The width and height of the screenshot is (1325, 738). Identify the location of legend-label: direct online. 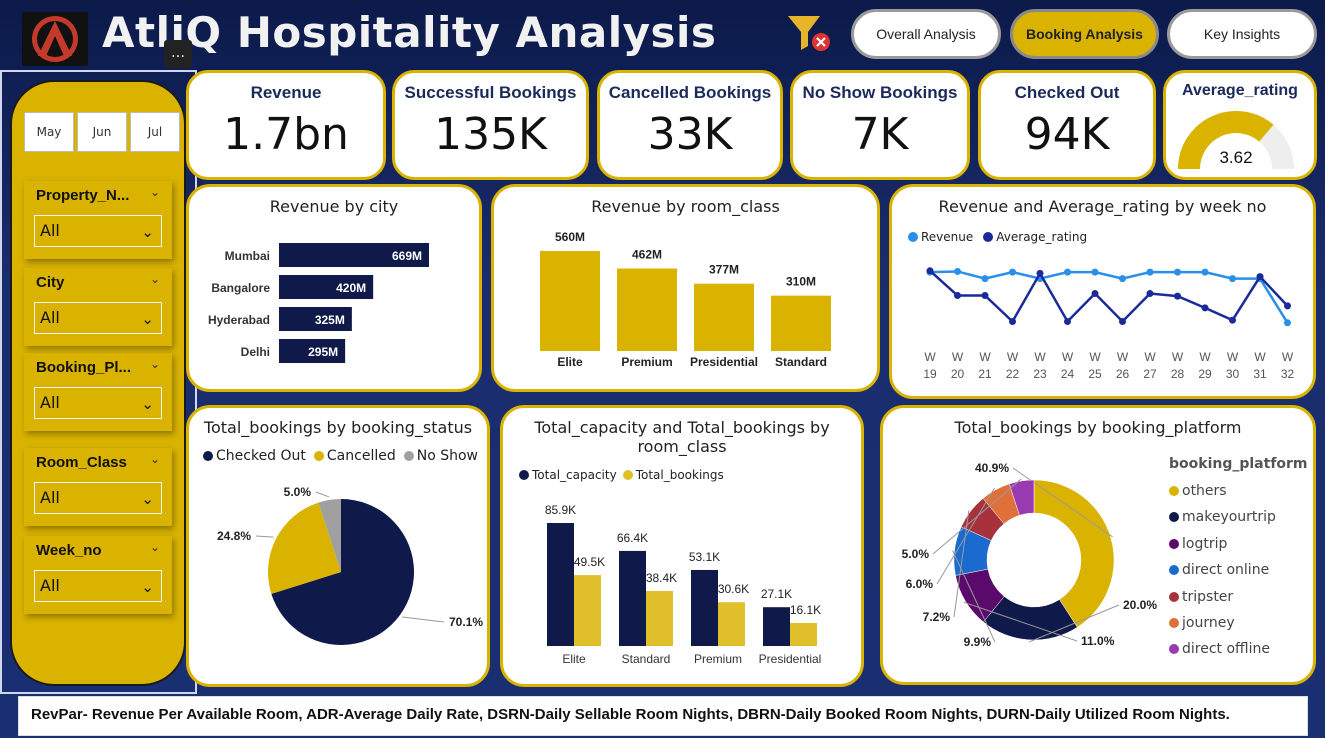
(1226, 570).